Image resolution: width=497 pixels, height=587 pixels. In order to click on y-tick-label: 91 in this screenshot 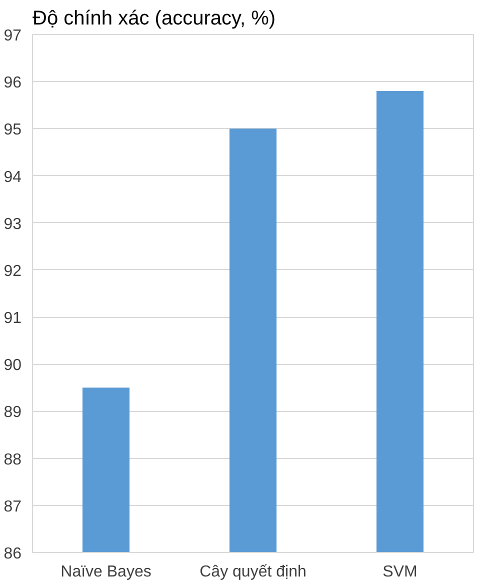, I will do `click(13, 319)`.